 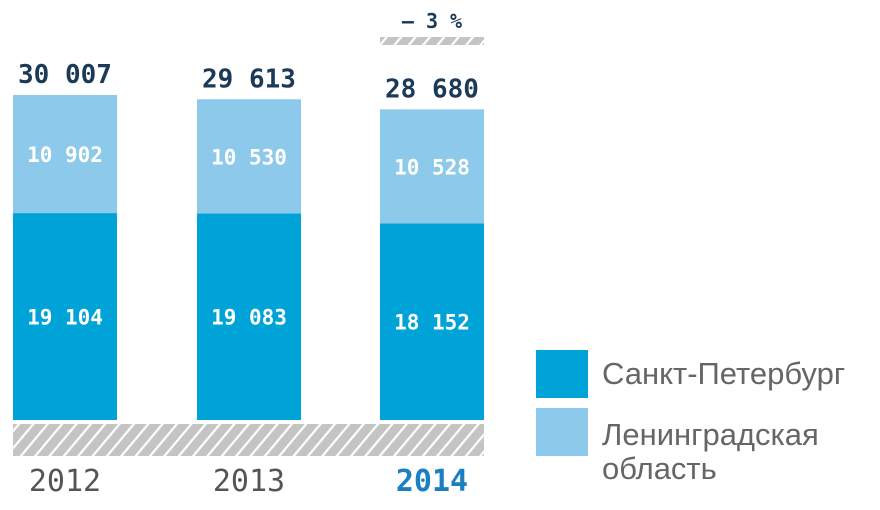 I want to click on bar-segment-2012-spb, so click(x=65, y=316).